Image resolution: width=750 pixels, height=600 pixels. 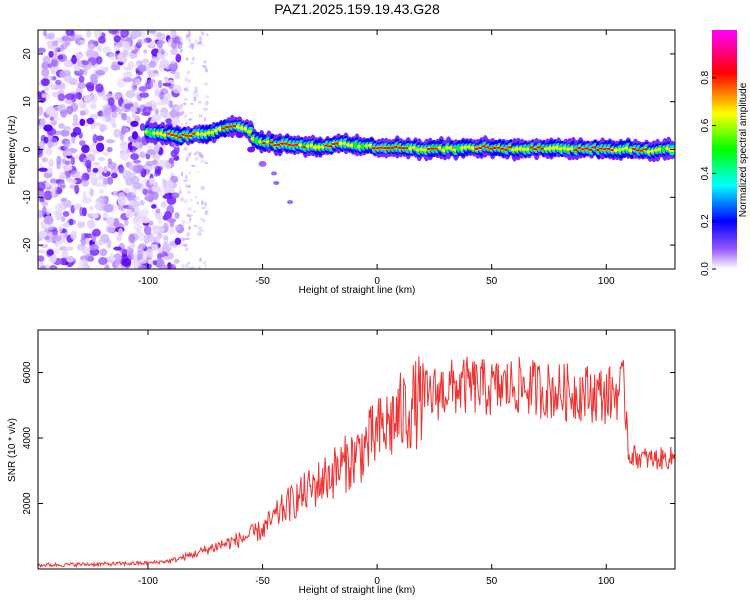 What do you see at coordinates (27, 197) in the screenshot?
I see `y-tick-label: -10` at bounding box center [27, 197].